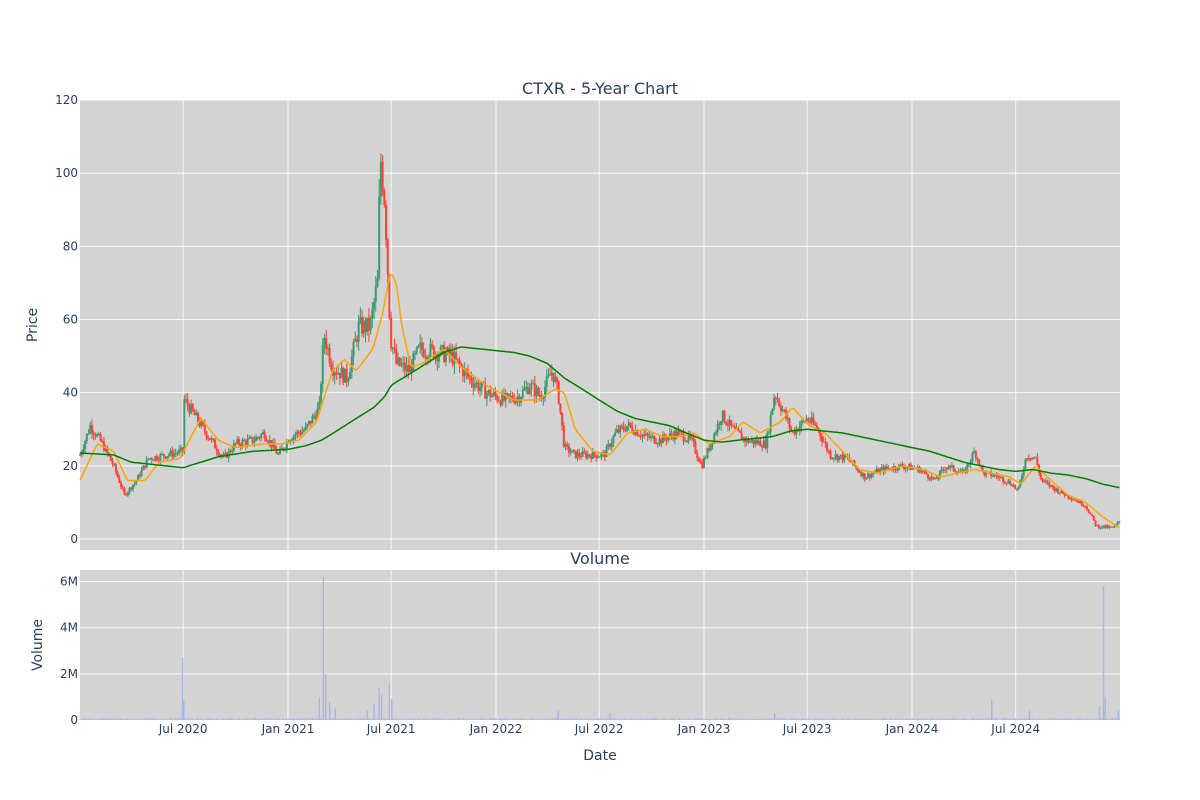 This screenshot has width=1200, height=800. I want to click on date-x-tick-label: Jul 2024, so click(1015, 729).